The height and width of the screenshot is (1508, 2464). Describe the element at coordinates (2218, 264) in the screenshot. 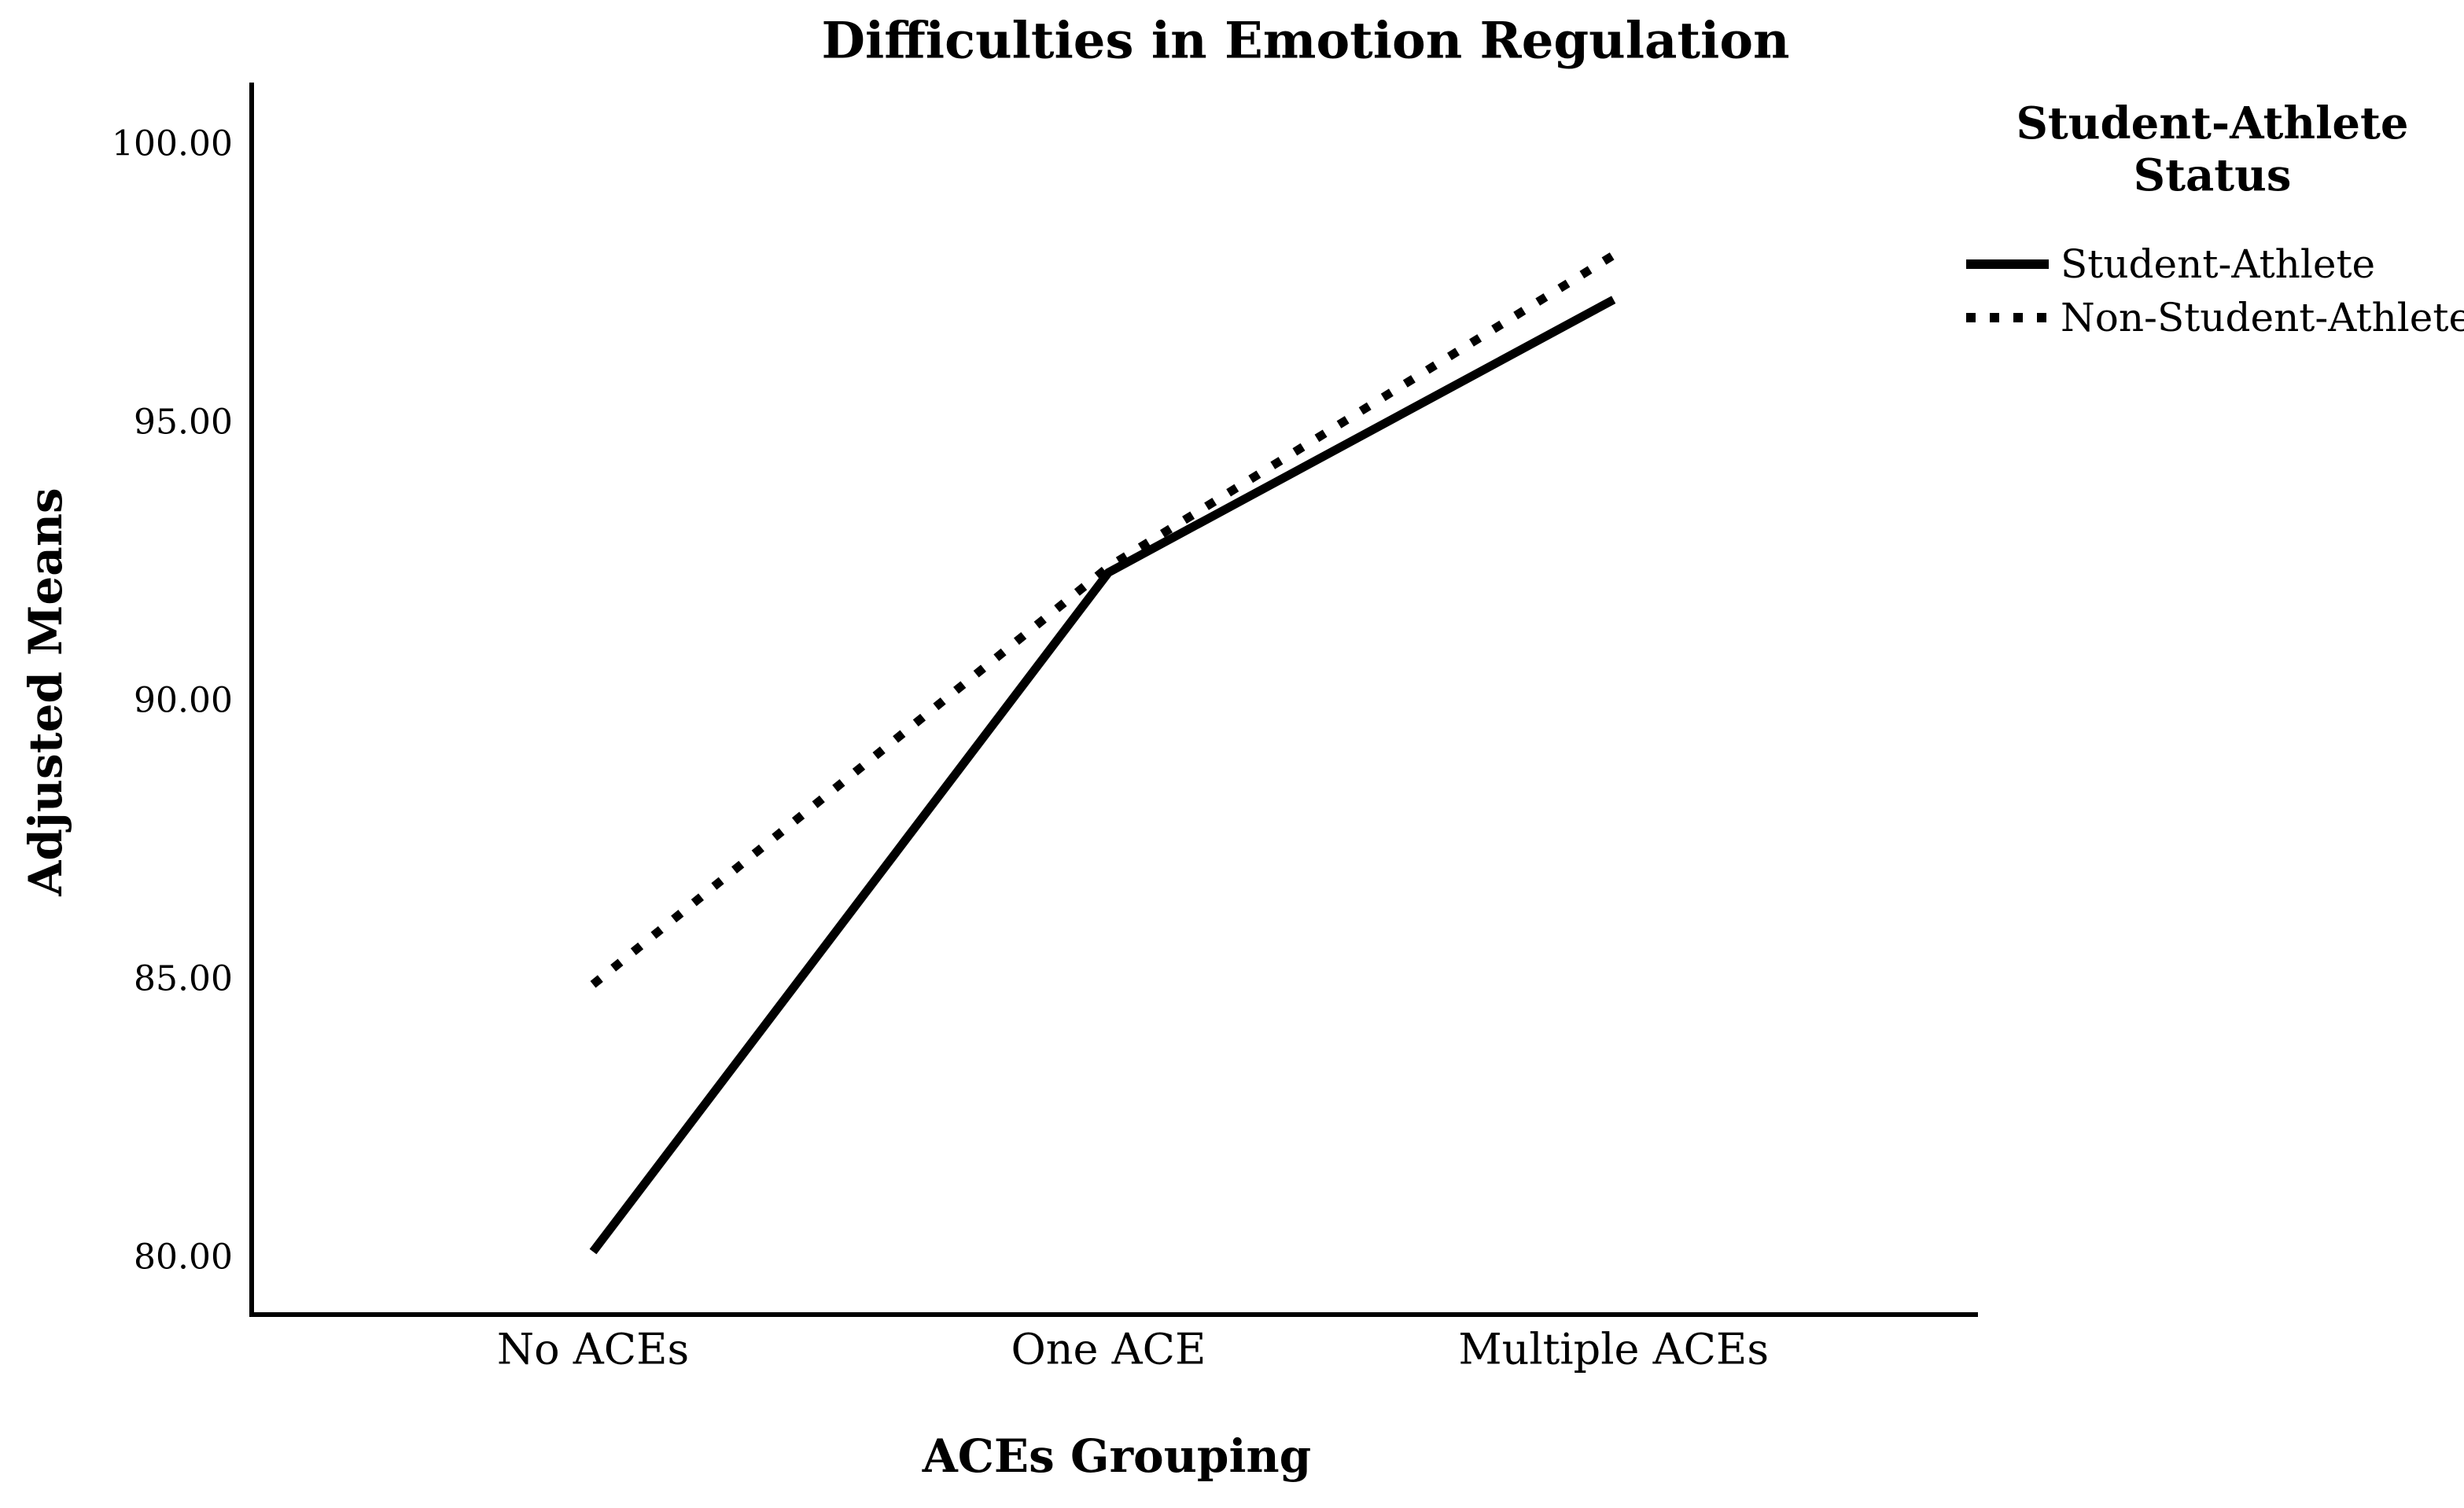

I see `legend-item-label: Student-Athlete` at that location.